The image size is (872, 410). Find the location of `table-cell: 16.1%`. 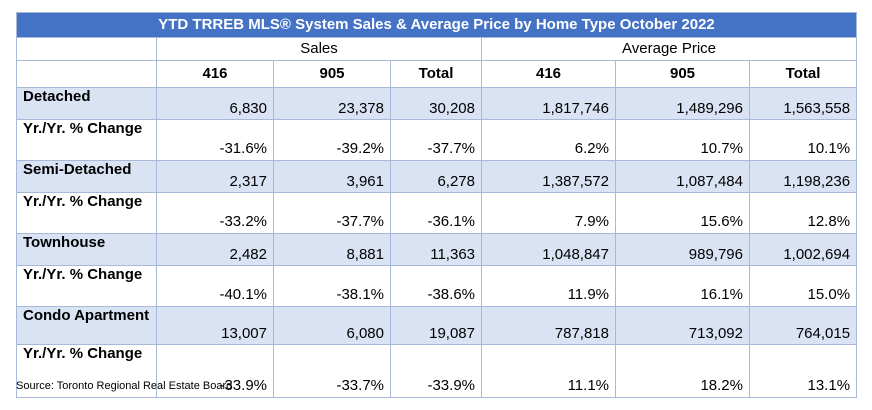

table-cell: 16.1% is located at coordinates (682, 286).